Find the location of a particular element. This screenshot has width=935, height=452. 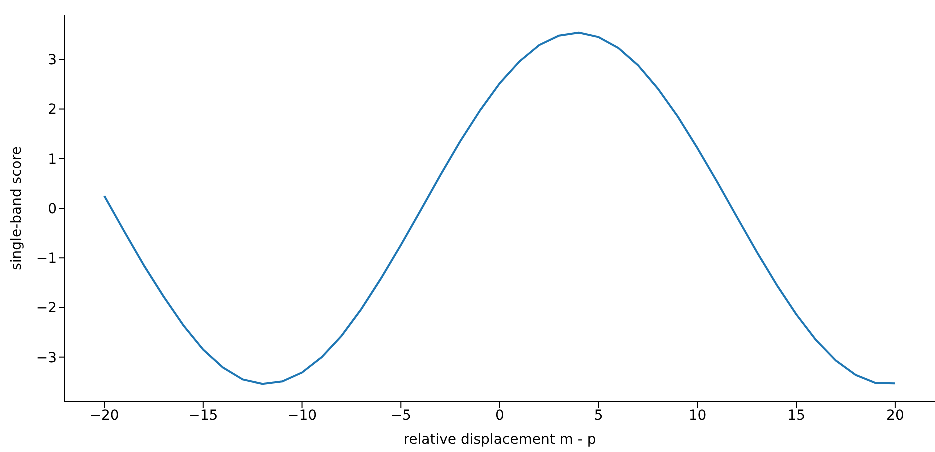

x-tick-label: 15 is located at coordinates (797, 416).